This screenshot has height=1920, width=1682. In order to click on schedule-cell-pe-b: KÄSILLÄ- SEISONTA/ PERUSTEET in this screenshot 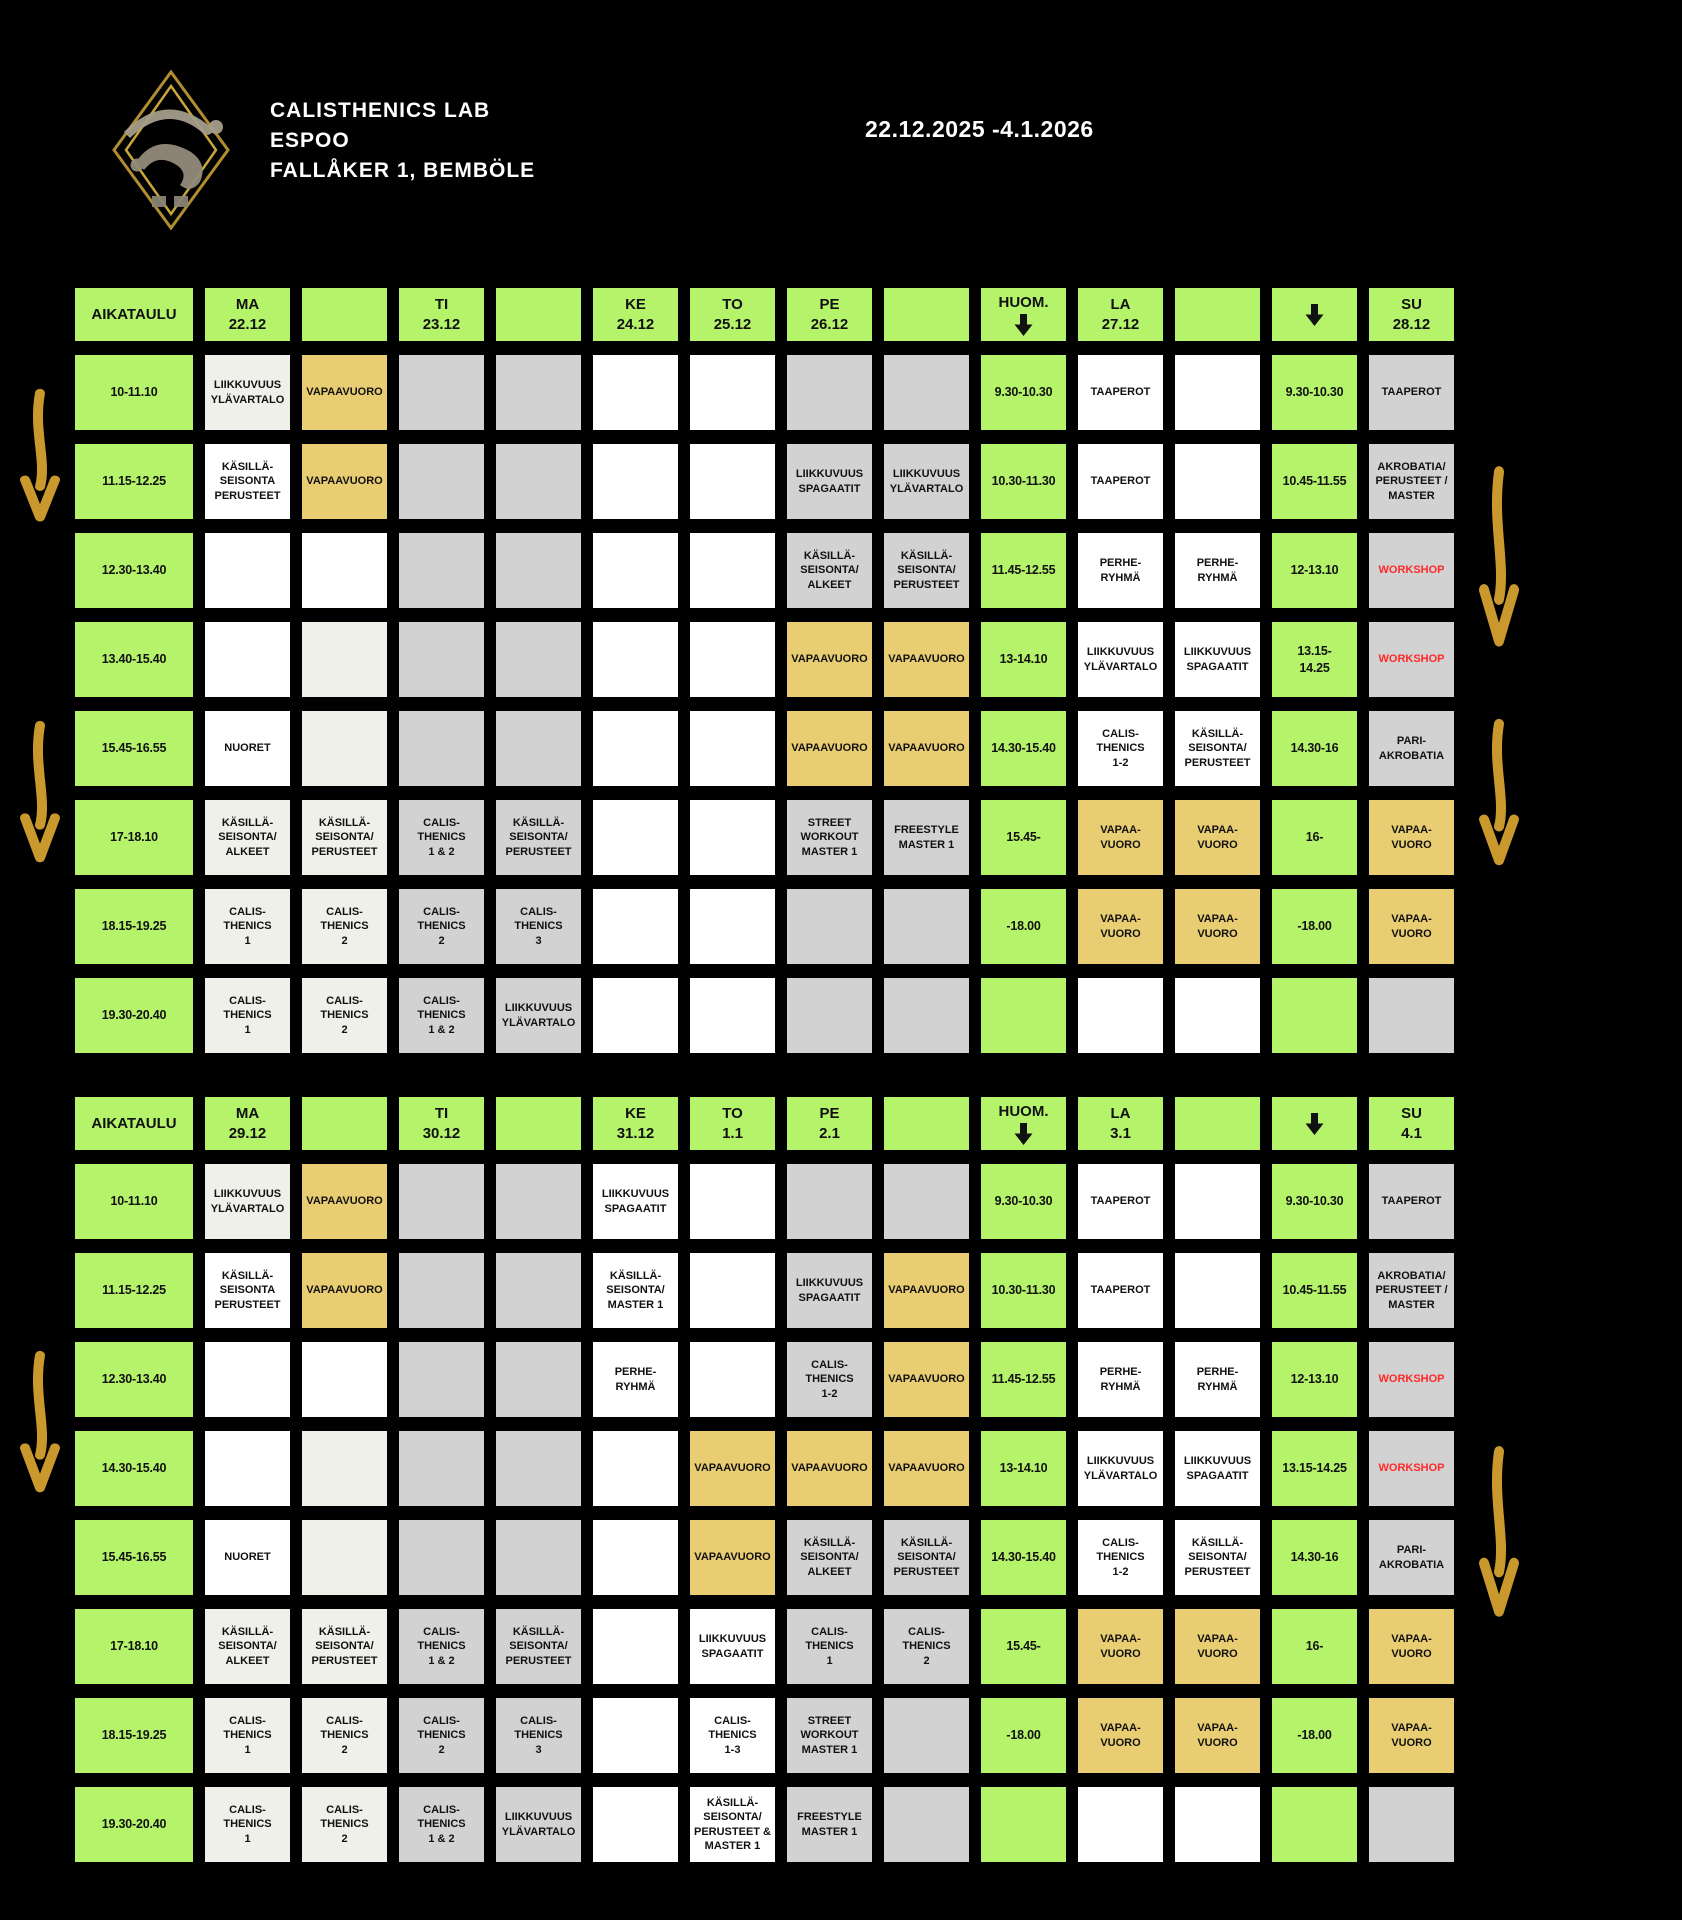, I will do `click(926, 1557)`.